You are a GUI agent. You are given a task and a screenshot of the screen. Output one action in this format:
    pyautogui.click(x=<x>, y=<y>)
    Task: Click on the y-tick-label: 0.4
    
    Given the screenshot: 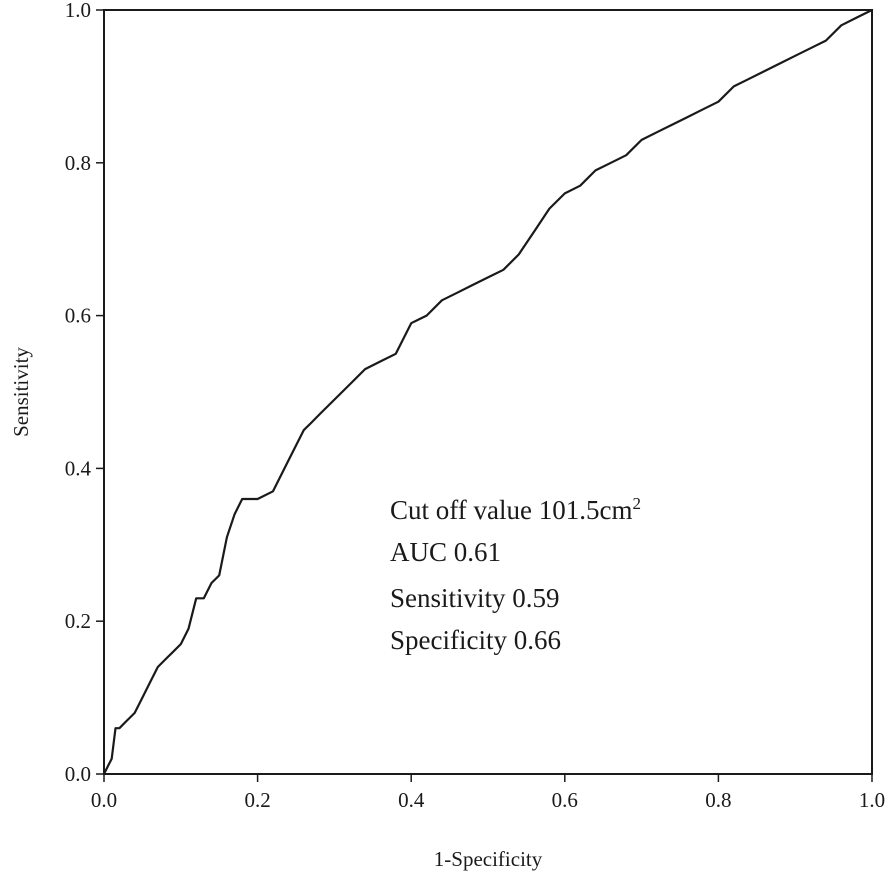 What is the action you would take?
    pyautogui.click(x=78, y=468)
    